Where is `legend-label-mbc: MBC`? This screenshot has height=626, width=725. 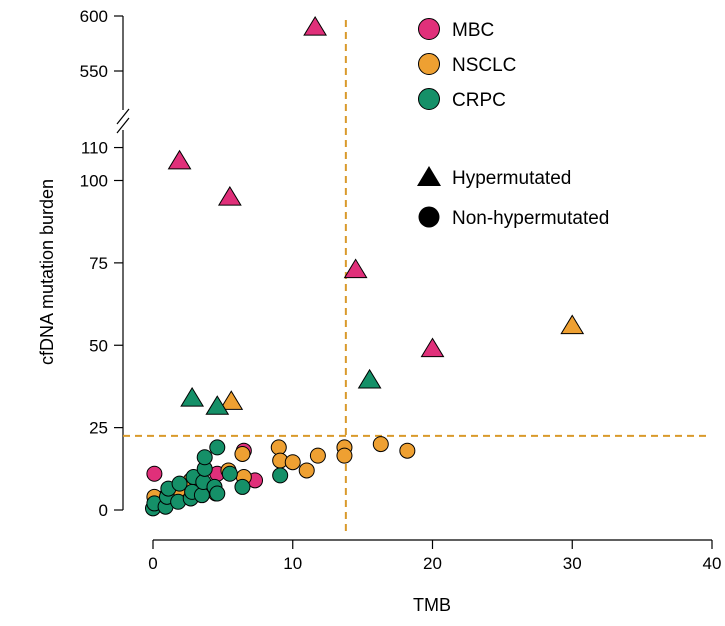 legend-label-mbc: MBC is located at coordinates (473, 30).